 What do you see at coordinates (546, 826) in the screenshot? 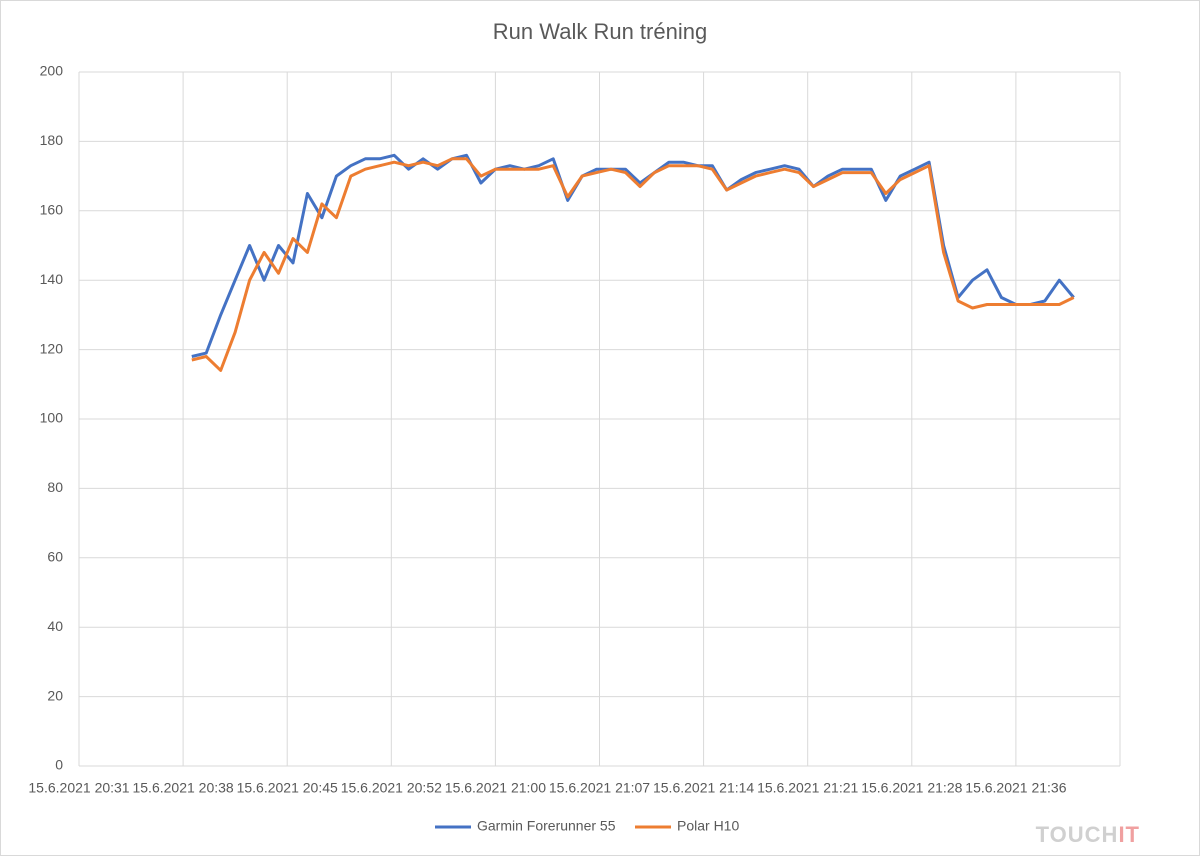
I see `legend-label: Garmin Forerunner 55` at bounding box center [546, 826].